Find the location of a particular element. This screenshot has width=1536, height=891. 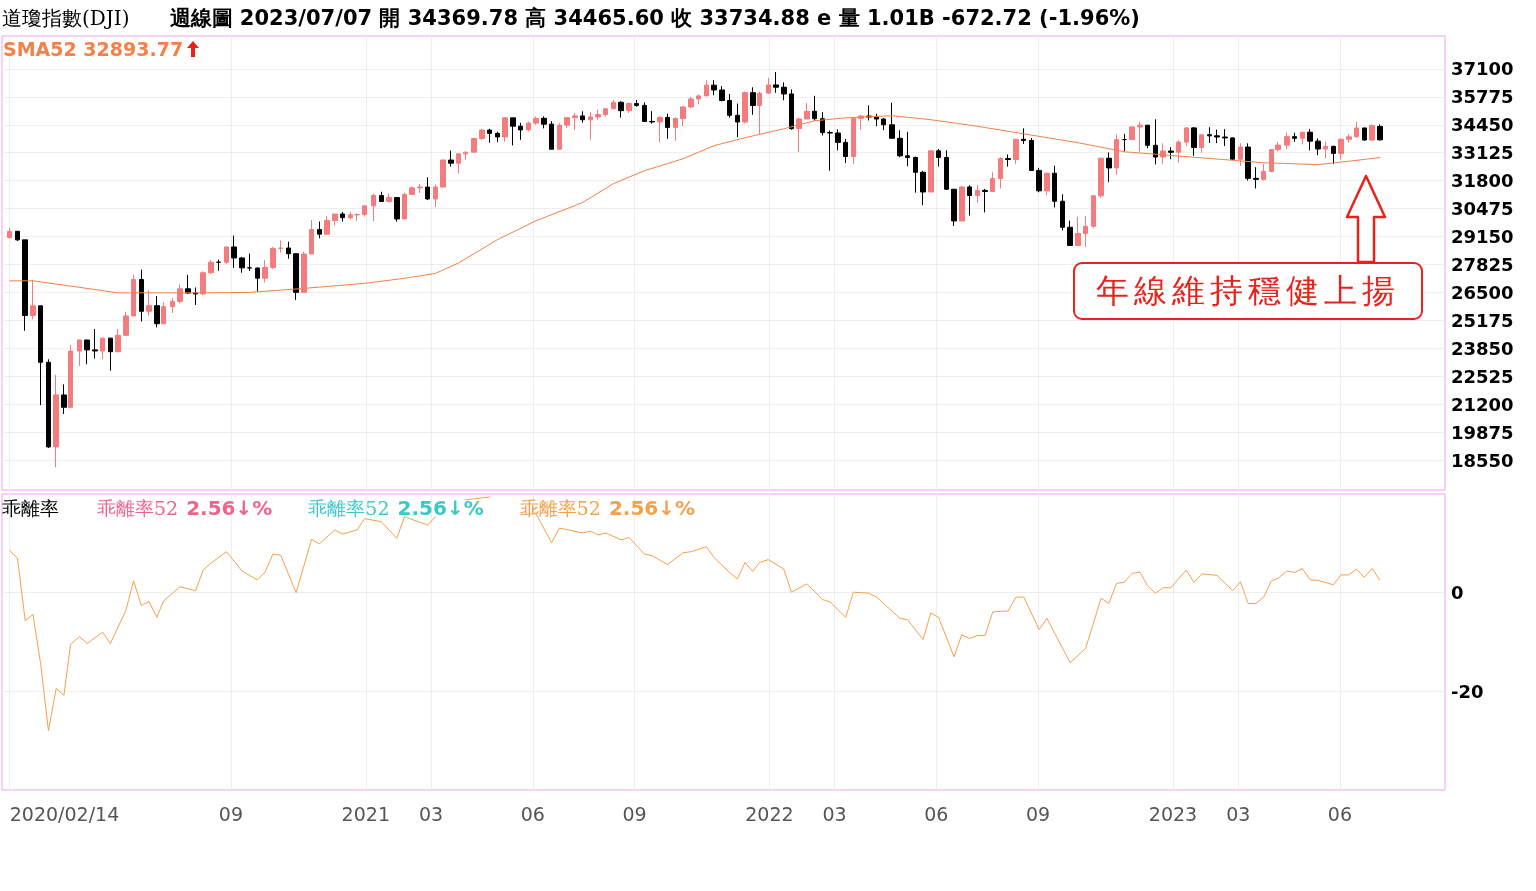

x-tick-label: 2023 is located at coordinates (1173, 813).